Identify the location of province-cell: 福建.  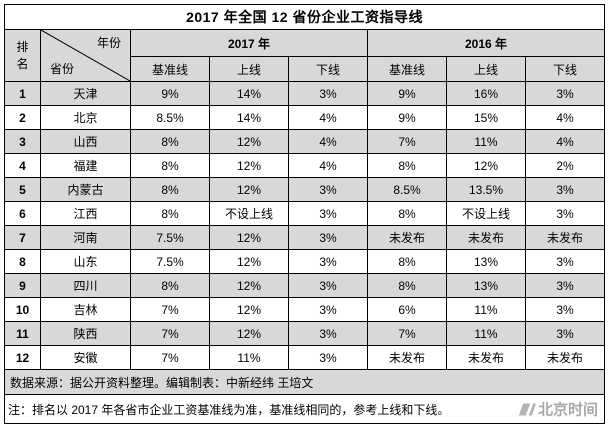
(85, 165).